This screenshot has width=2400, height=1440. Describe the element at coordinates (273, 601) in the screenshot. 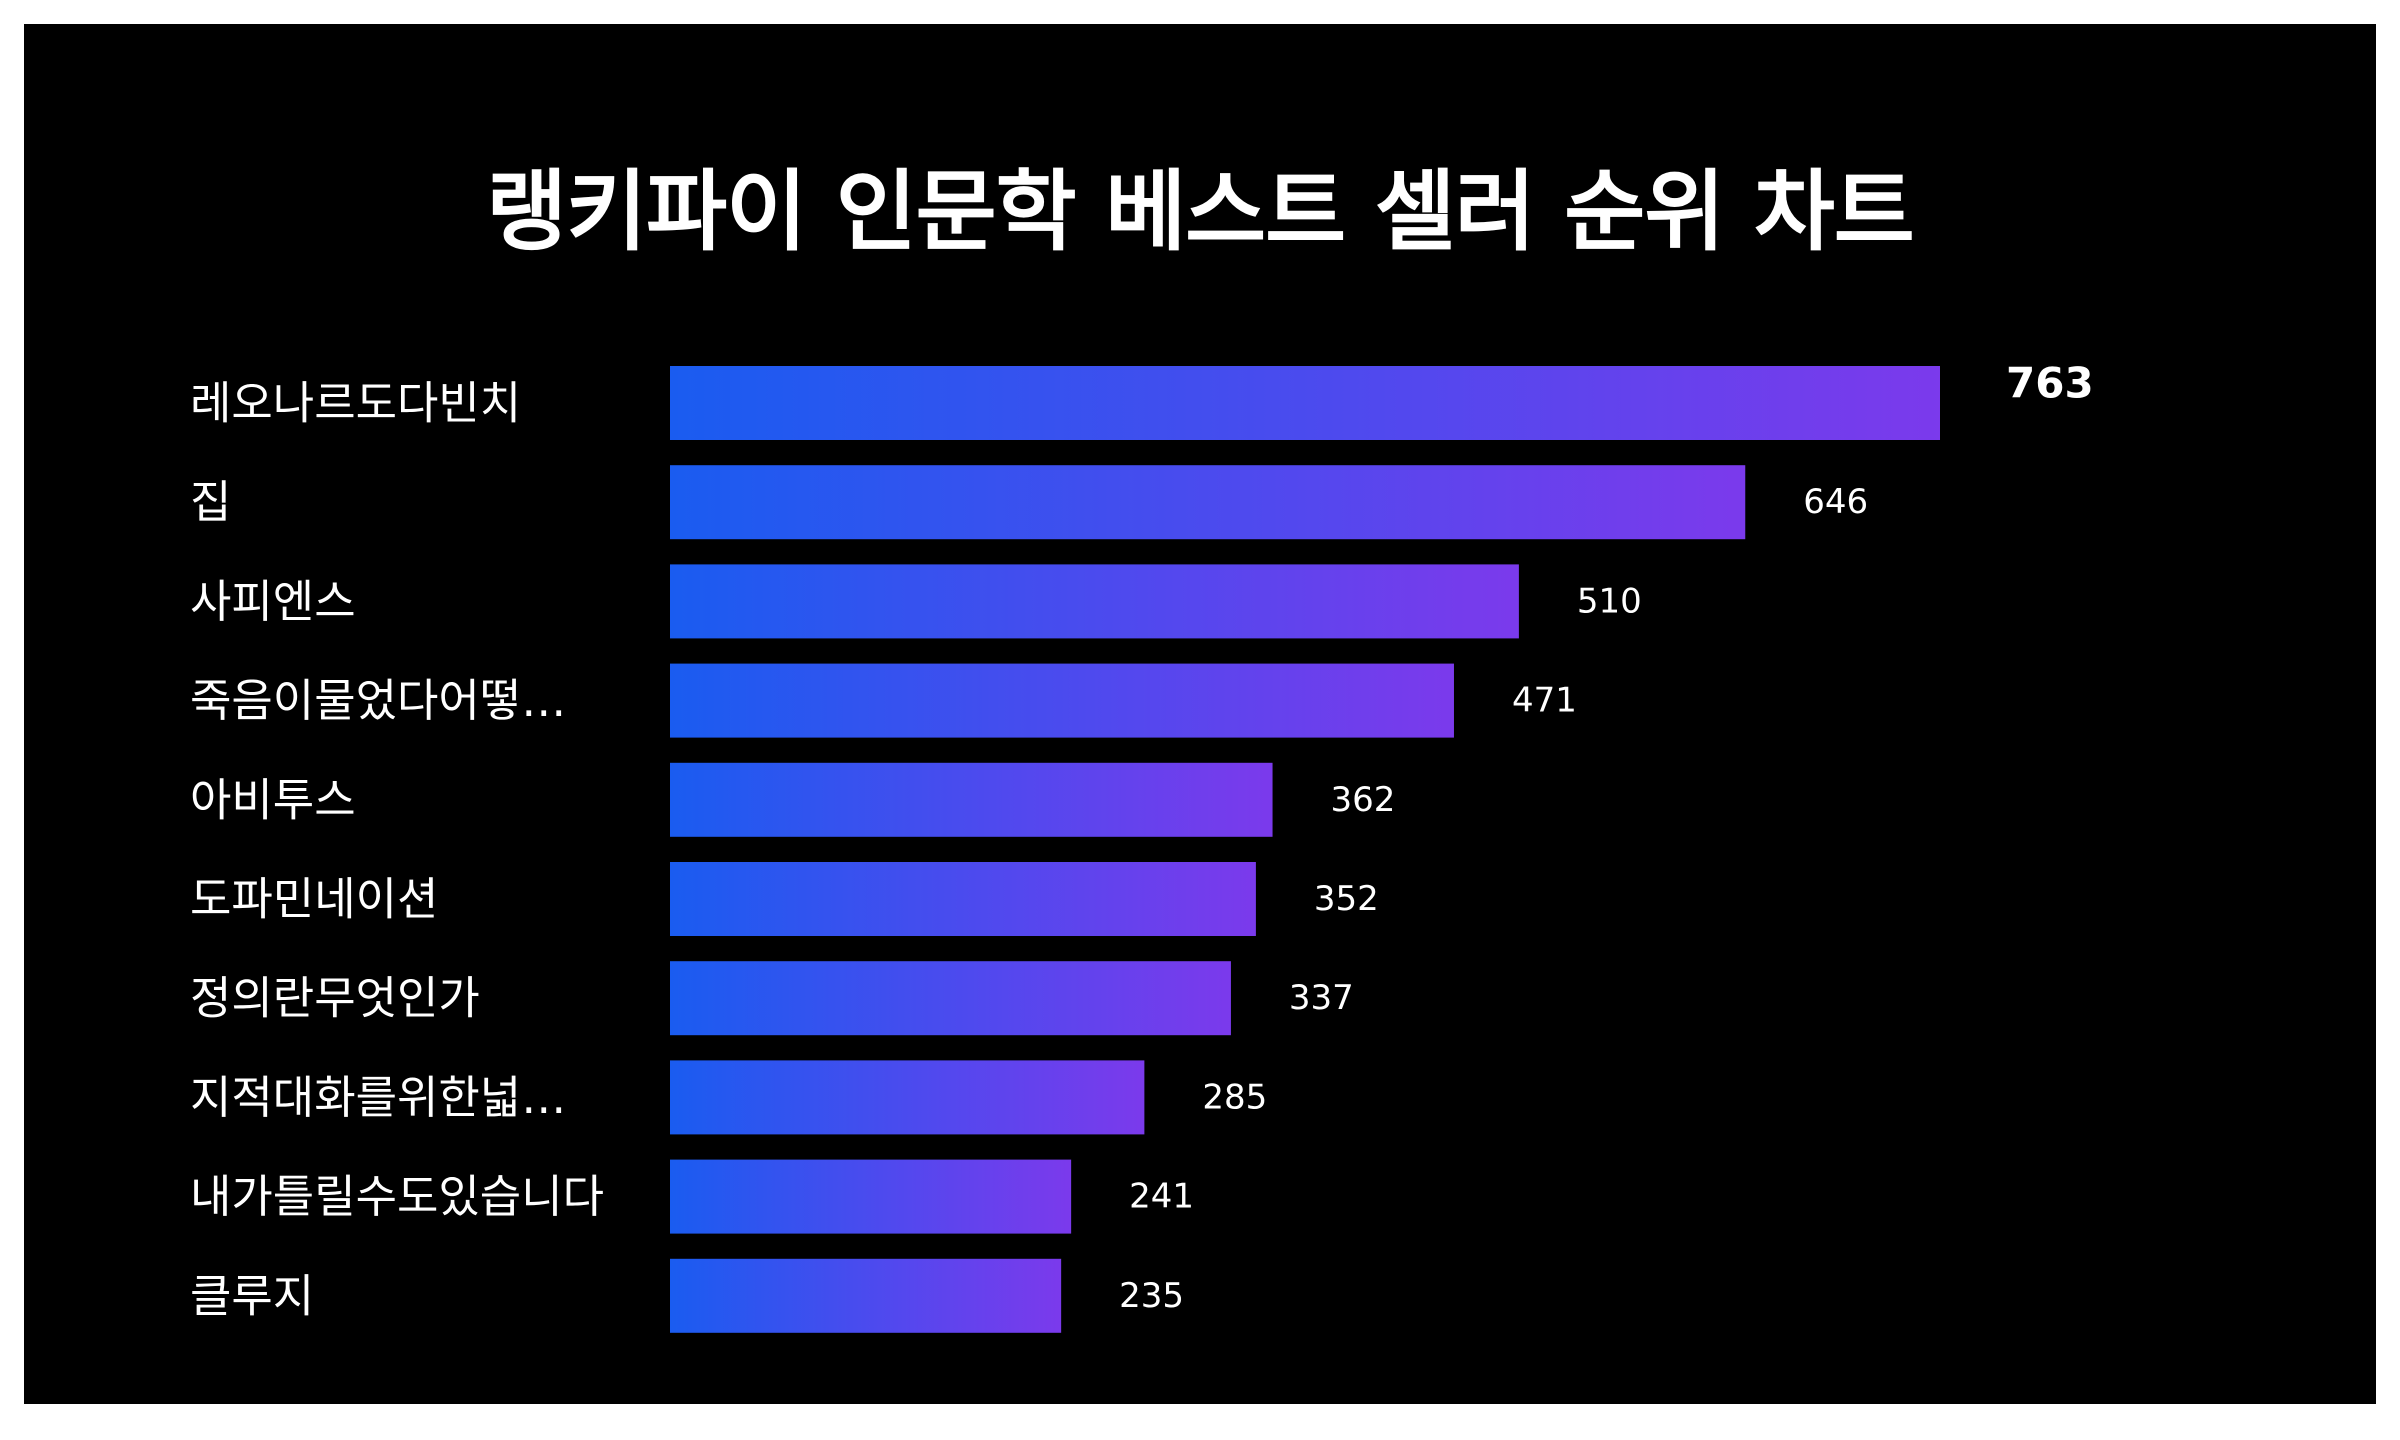

I see `category-label: 사피엔스` at that location.